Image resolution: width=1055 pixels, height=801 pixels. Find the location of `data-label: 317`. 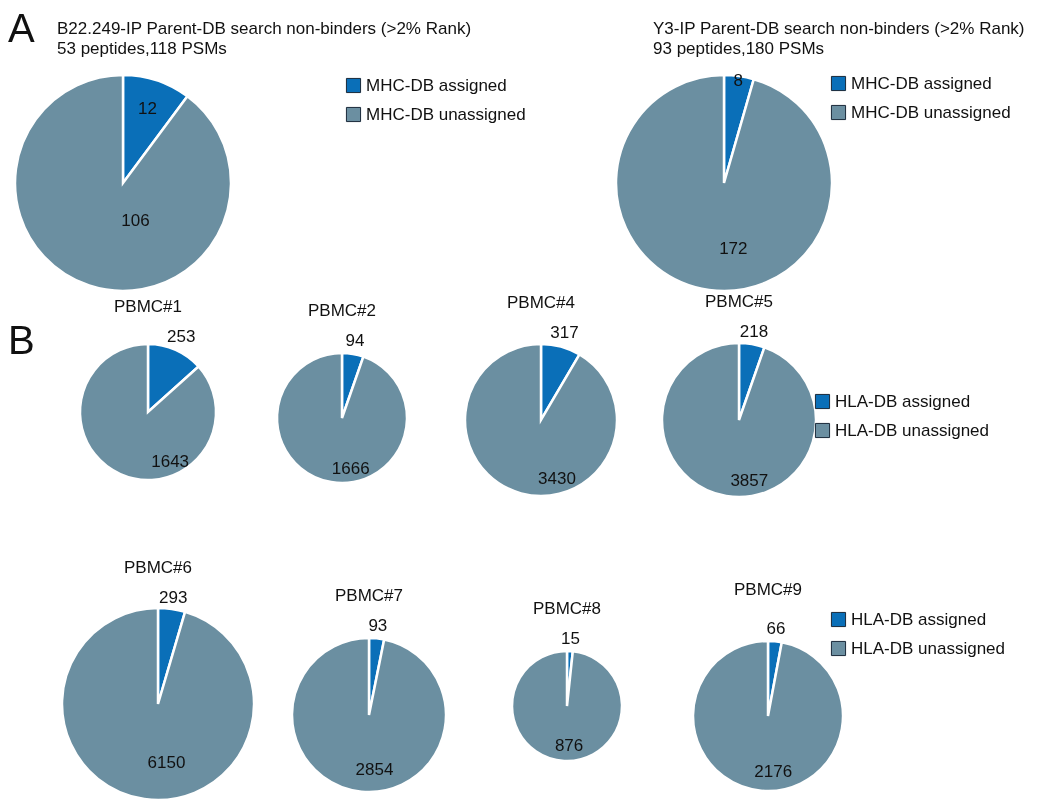

data-label: 317 is located at coordinates (564, 333).